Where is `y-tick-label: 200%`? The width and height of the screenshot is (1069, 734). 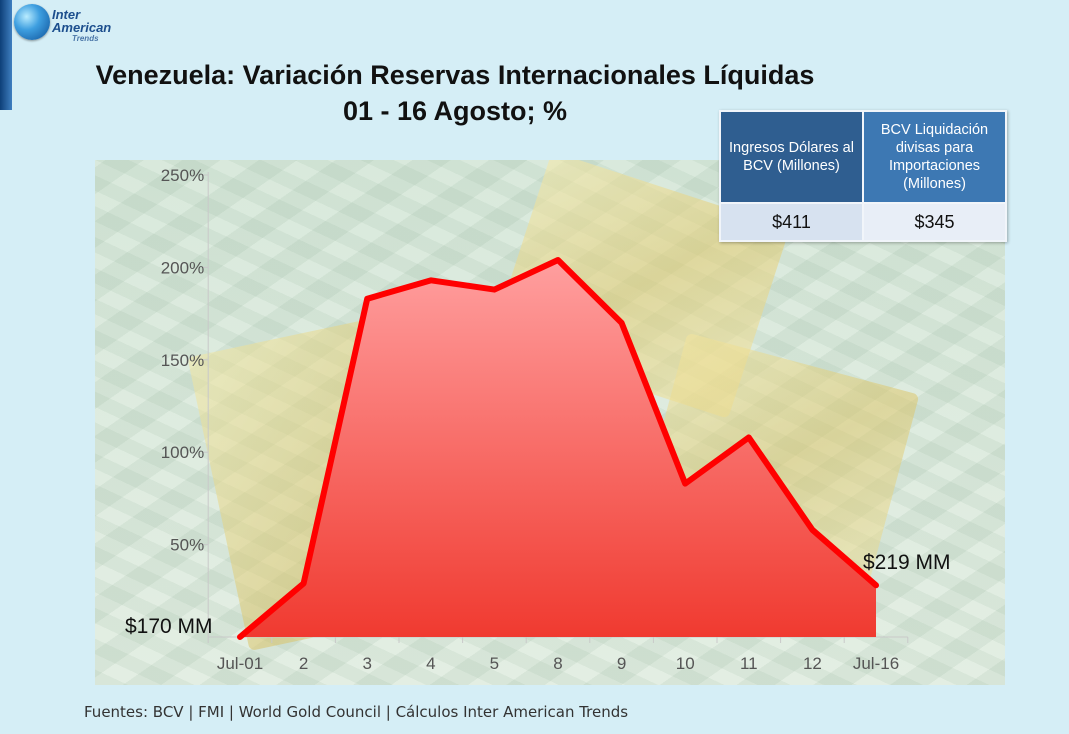 y-tick-label: 200% is located at coordinates (182, 267).